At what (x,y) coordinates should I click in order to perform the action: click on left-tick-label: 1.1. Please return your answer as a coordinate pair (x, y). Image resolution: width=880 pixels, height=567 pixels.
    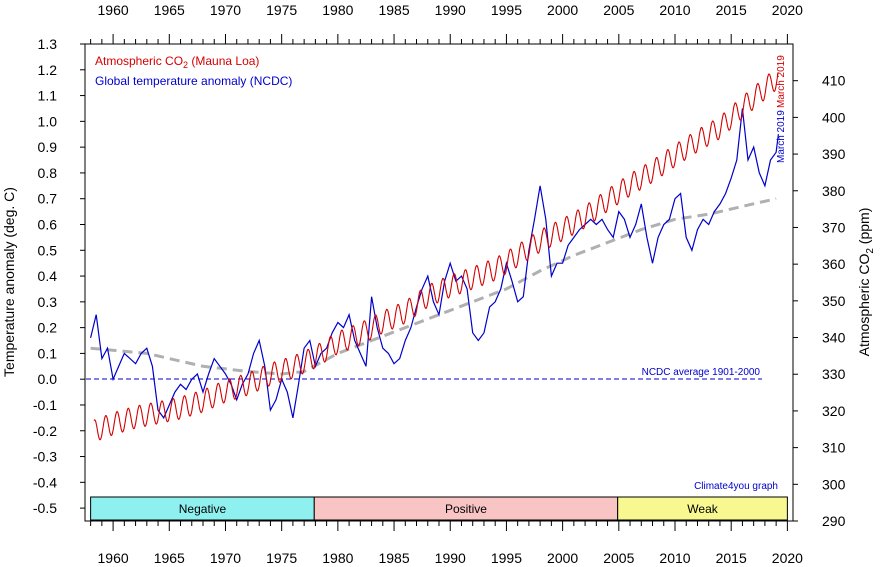
    Looking at the image, I should click on (48, 96).